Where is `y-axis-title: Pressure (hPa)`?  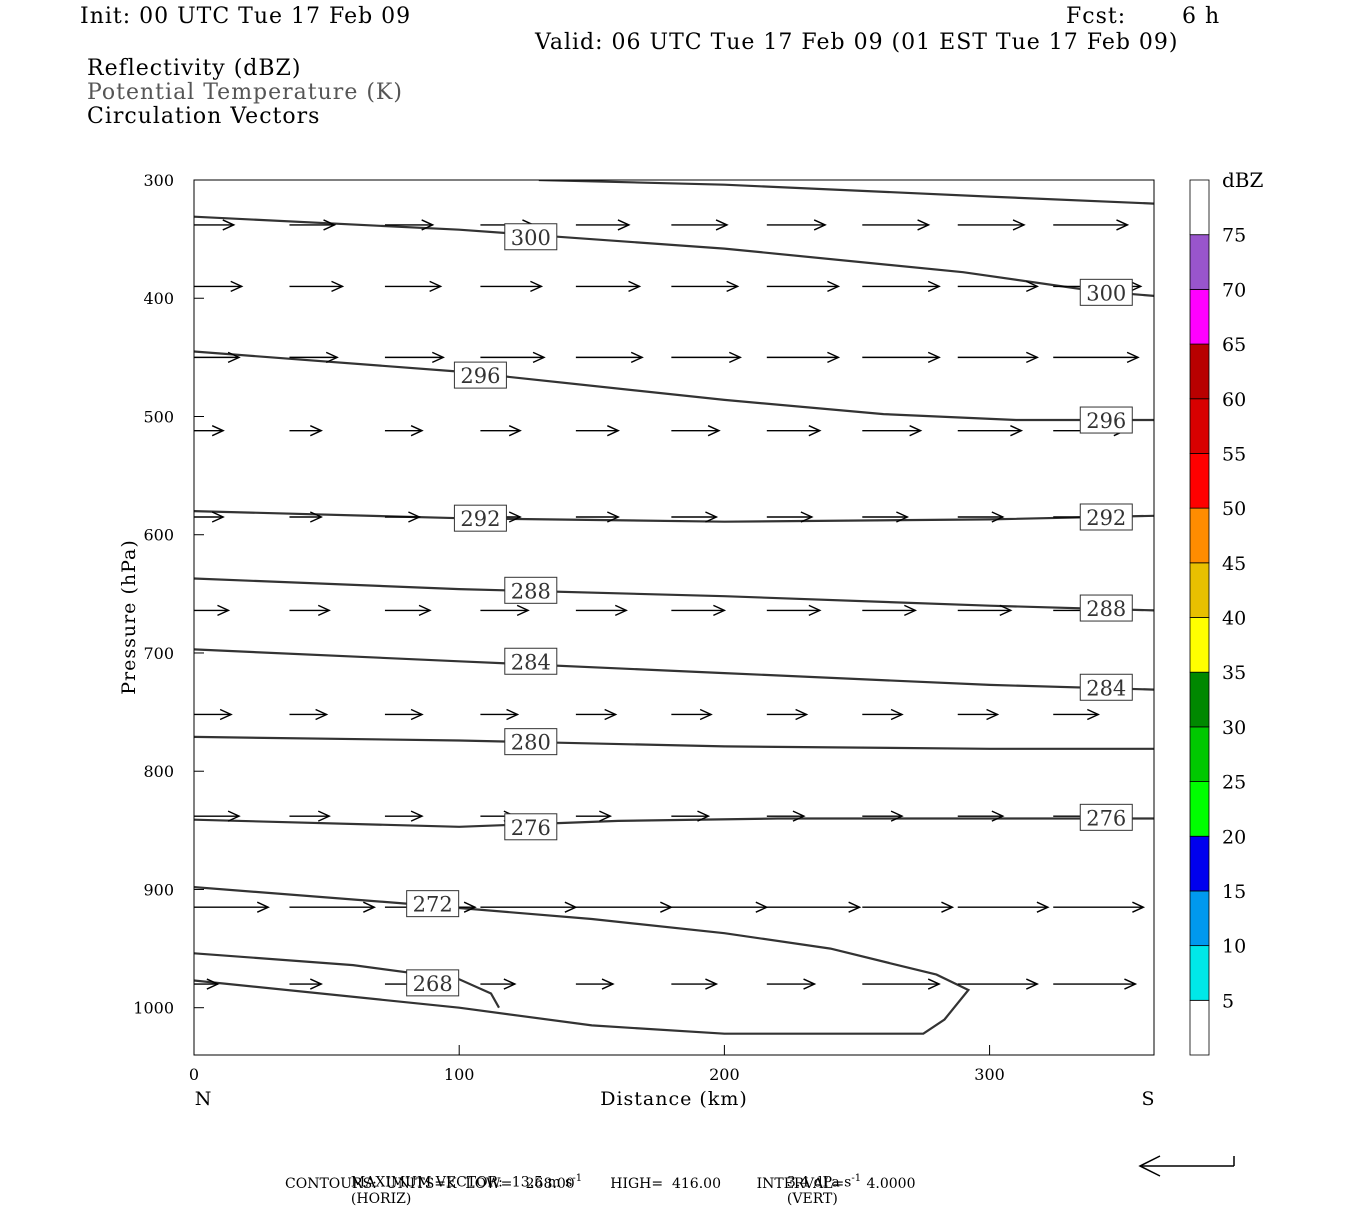 y-axis-title: Pressure (hPa) is located at coordinates (129, 617).